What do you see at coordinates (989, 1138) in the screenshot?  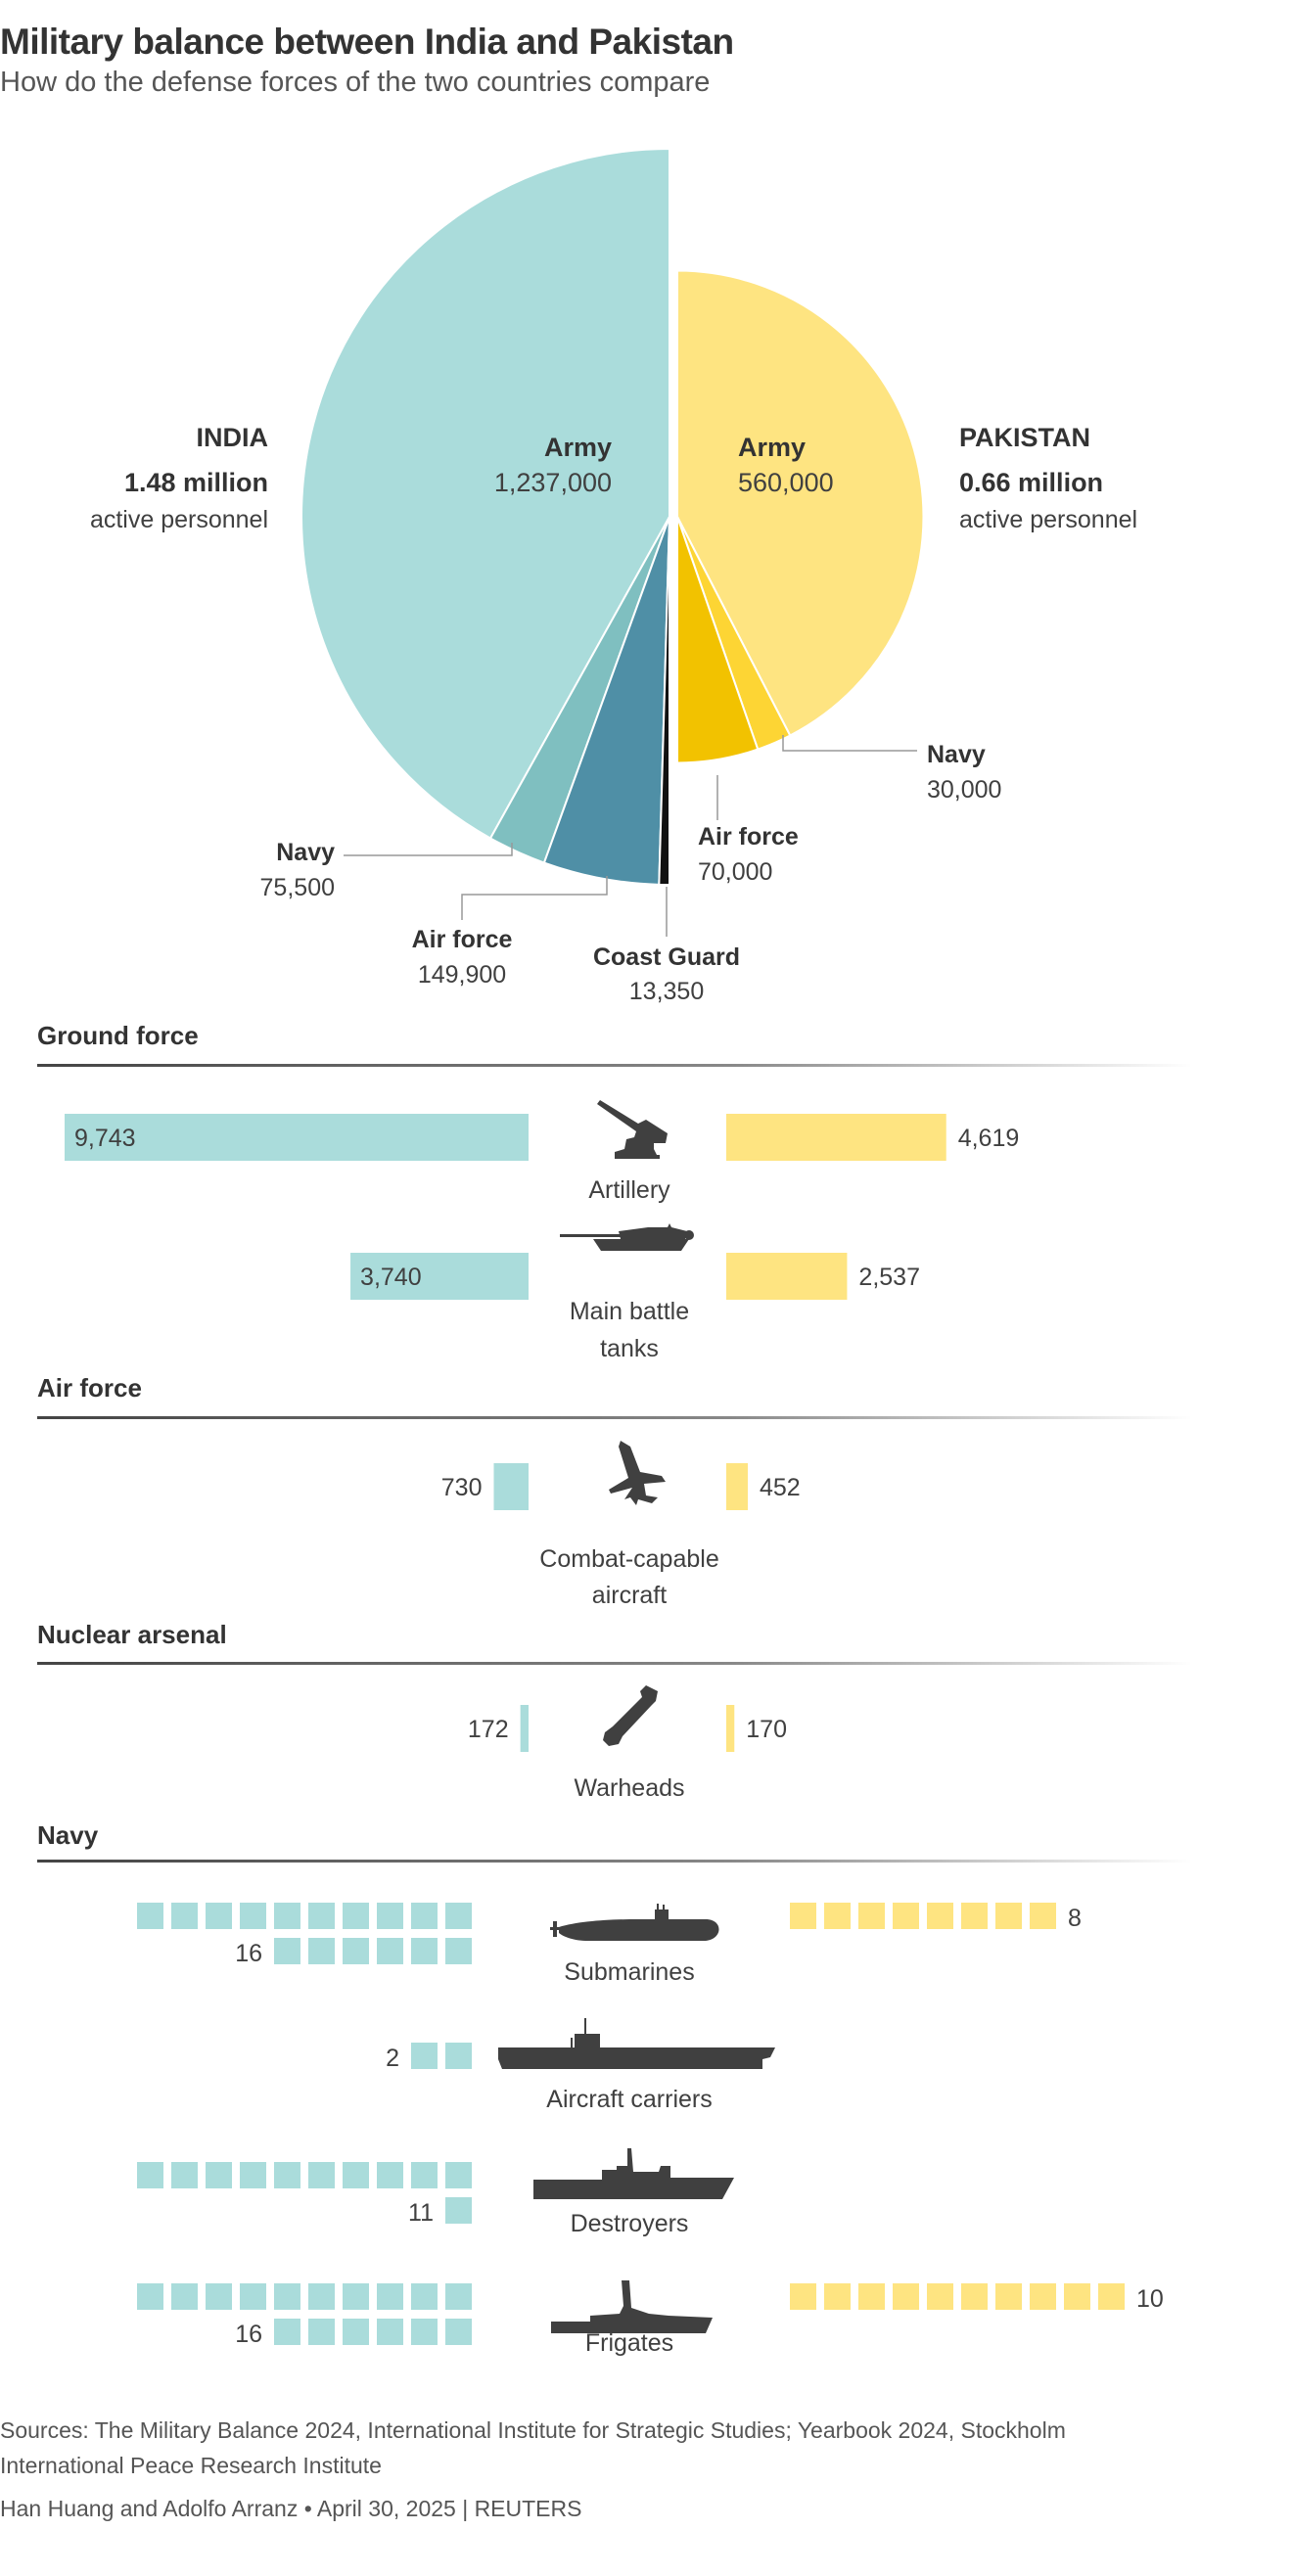 I see `pakistan-value-label: 4,619` at bounding box center [989, 1138].